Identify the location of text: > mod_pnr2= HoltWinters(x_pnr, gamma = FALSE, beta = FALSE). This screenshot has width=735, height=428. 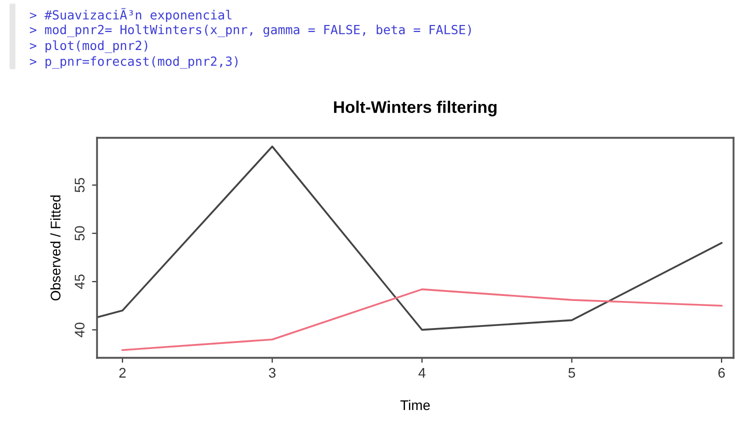
(250, 31).